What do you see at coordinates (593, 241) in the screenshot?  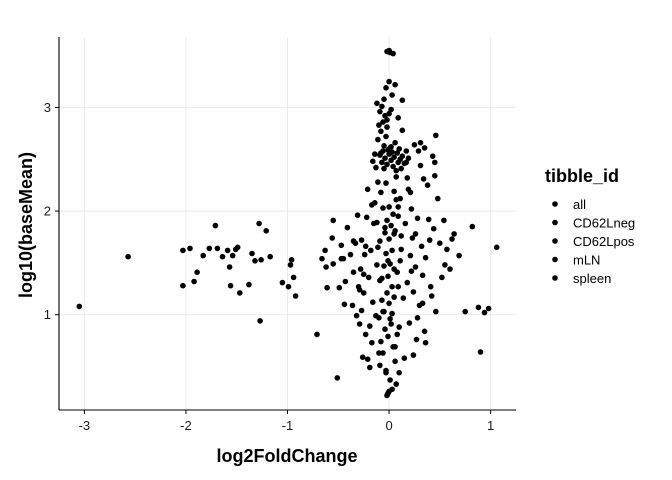 I see `legend-items: all CD62Lneg CD62Lpos mLN spleen` at bounding box center [593, 241].